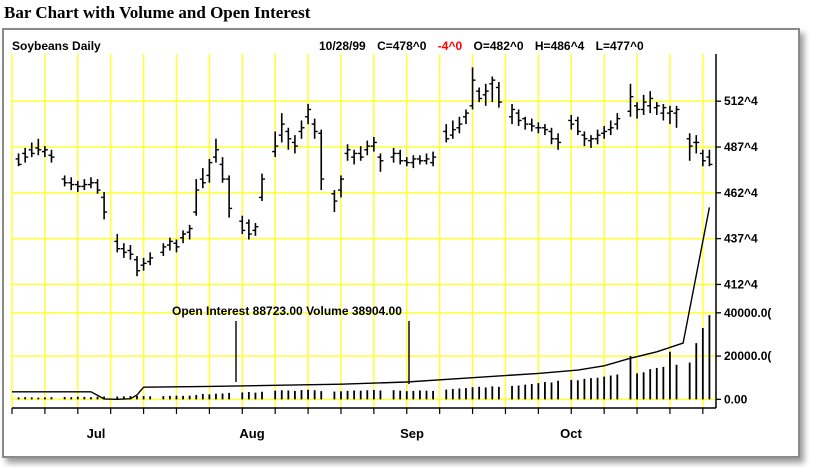 This screenshot has width=816, height=468. I want to click on annotation-label: Open Interest 88723.00 Volume 38904.00, so click(287, 311).